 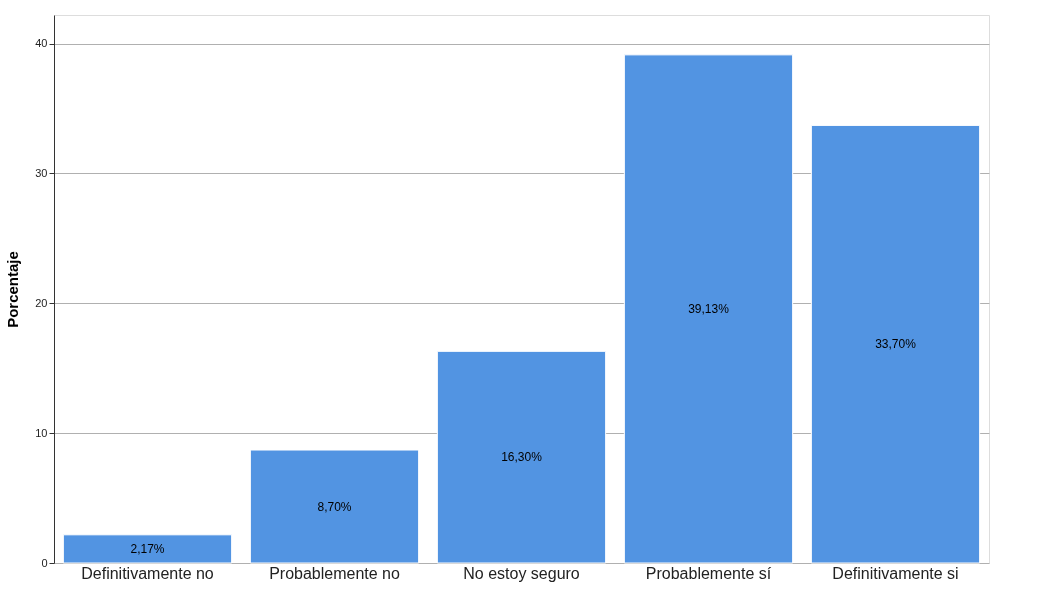 What do you see at coordinates (895, 573) in the screenshot?
I see `x-tick-label: Definitivamente si` at bounding box center [895, 573].